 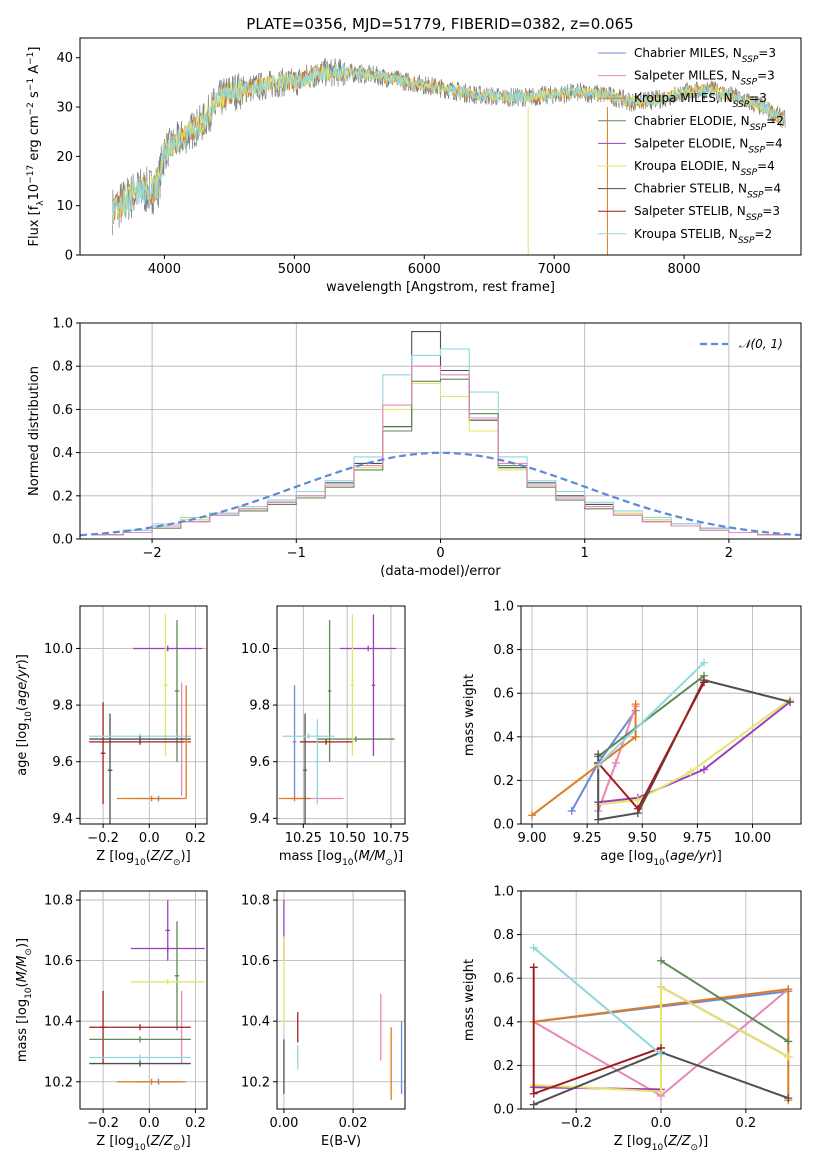 I want to click on label-part: ], so click(x=34, y=49).